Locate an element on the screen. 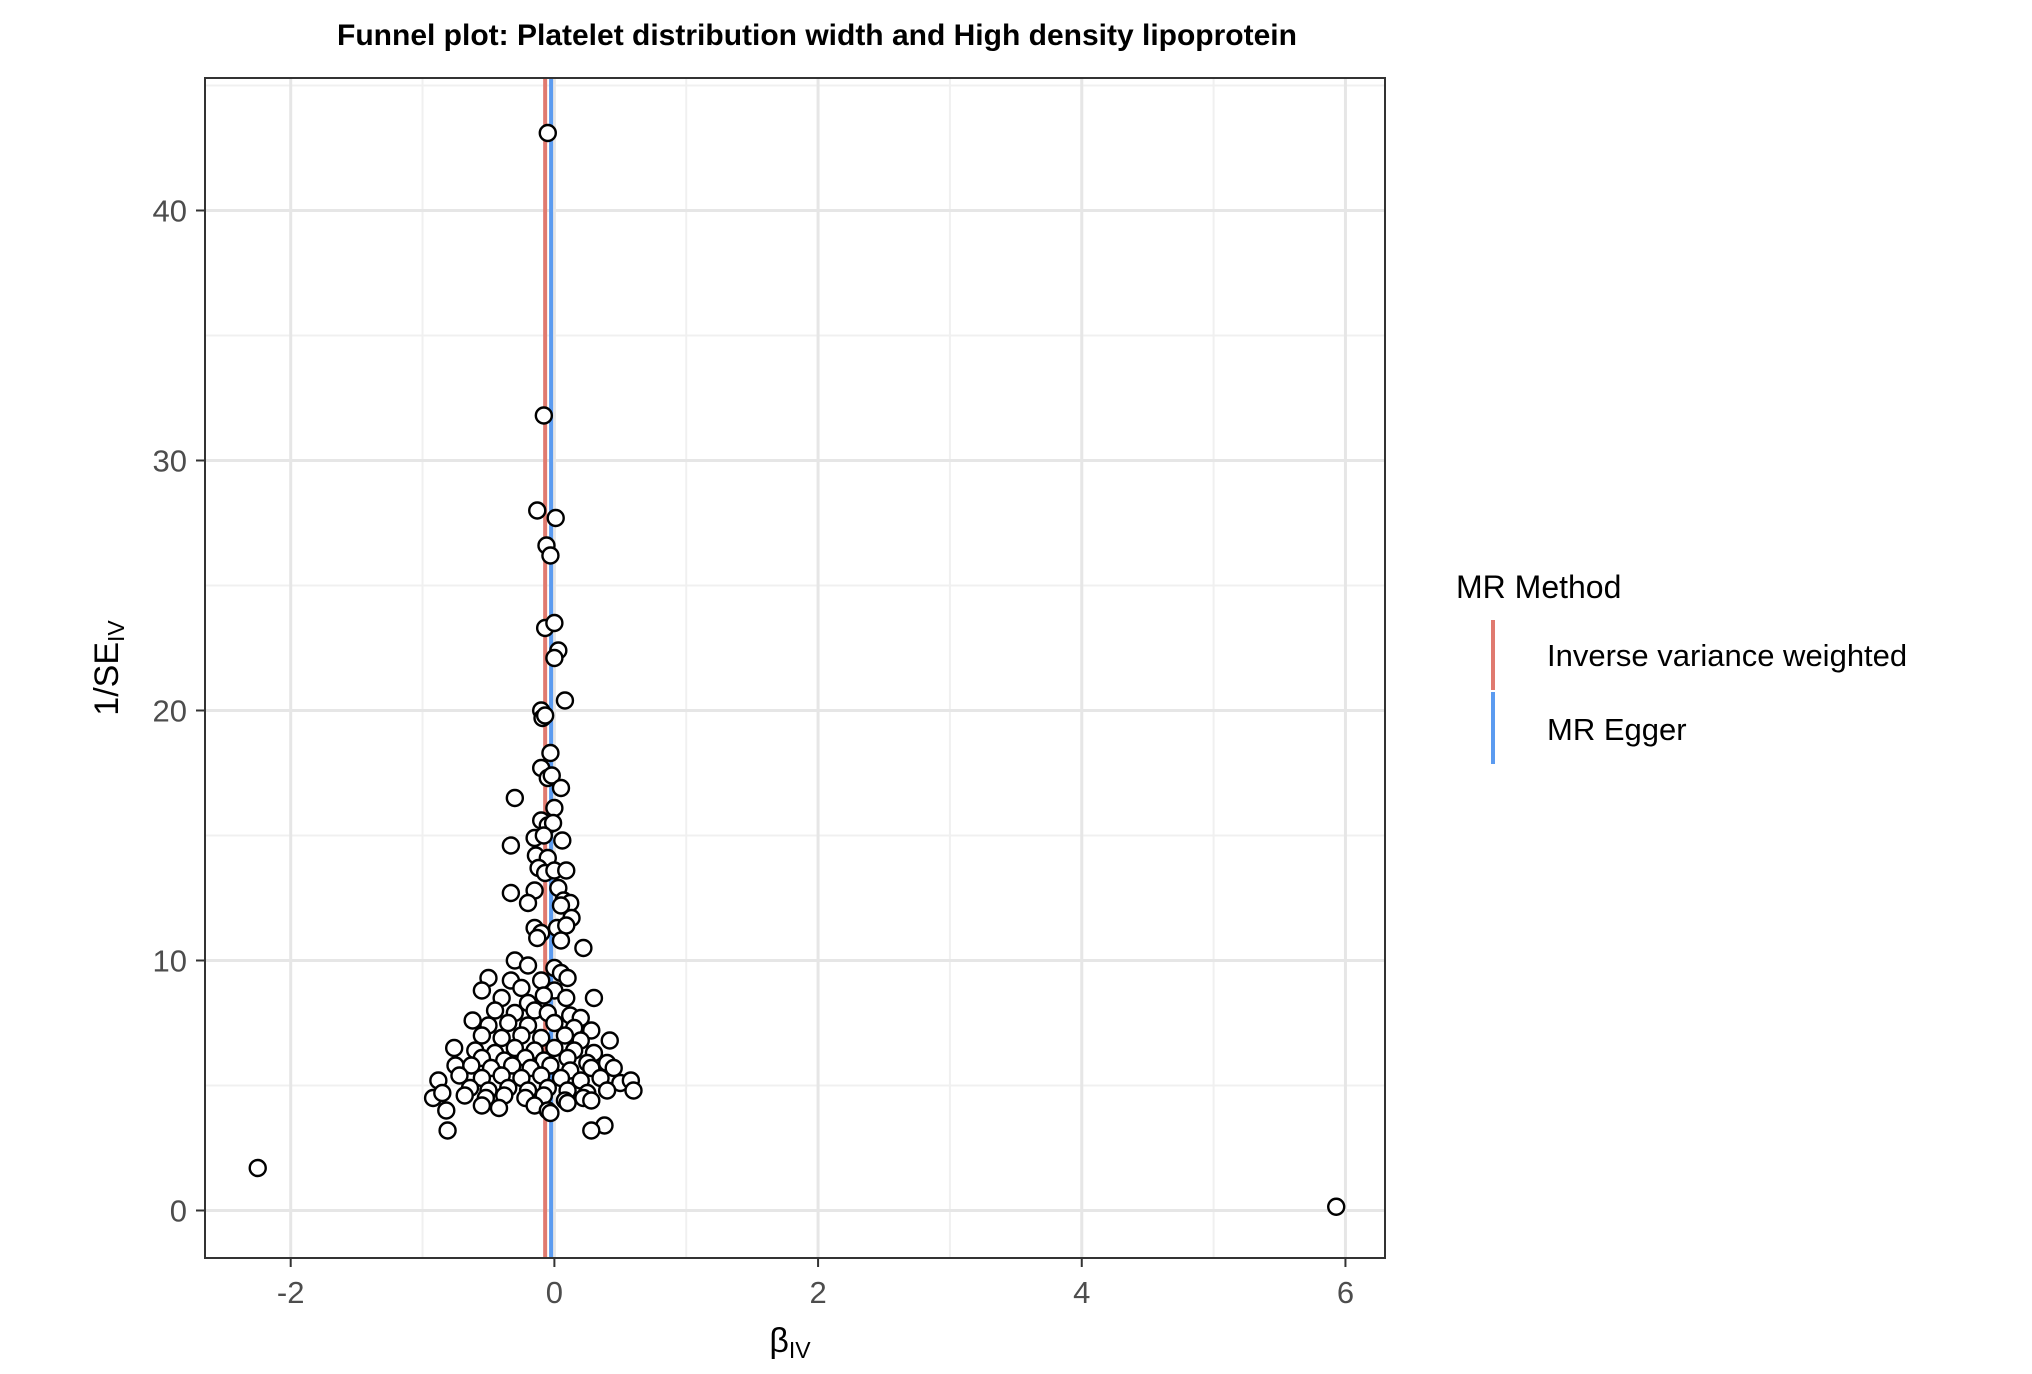  x-axis-label: βIV is located at coordinates (790, 1342).